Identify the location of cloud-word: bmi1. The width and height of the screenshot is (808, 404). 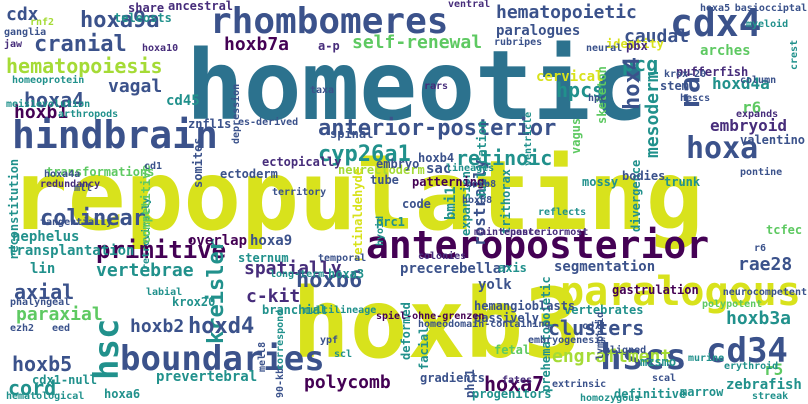
(451, 203).